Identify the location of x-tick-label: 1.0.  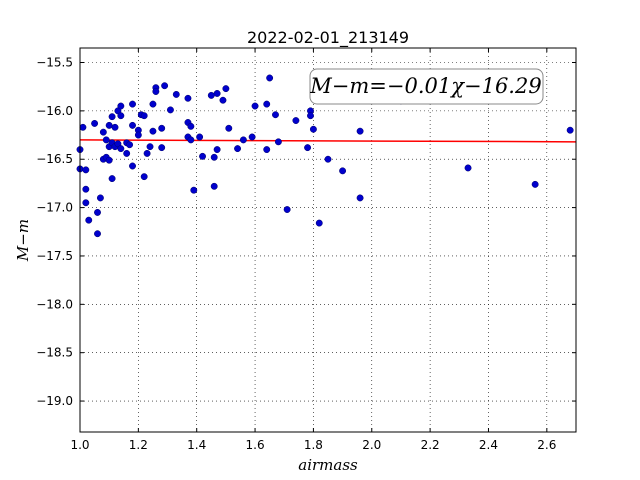
(79, 445).